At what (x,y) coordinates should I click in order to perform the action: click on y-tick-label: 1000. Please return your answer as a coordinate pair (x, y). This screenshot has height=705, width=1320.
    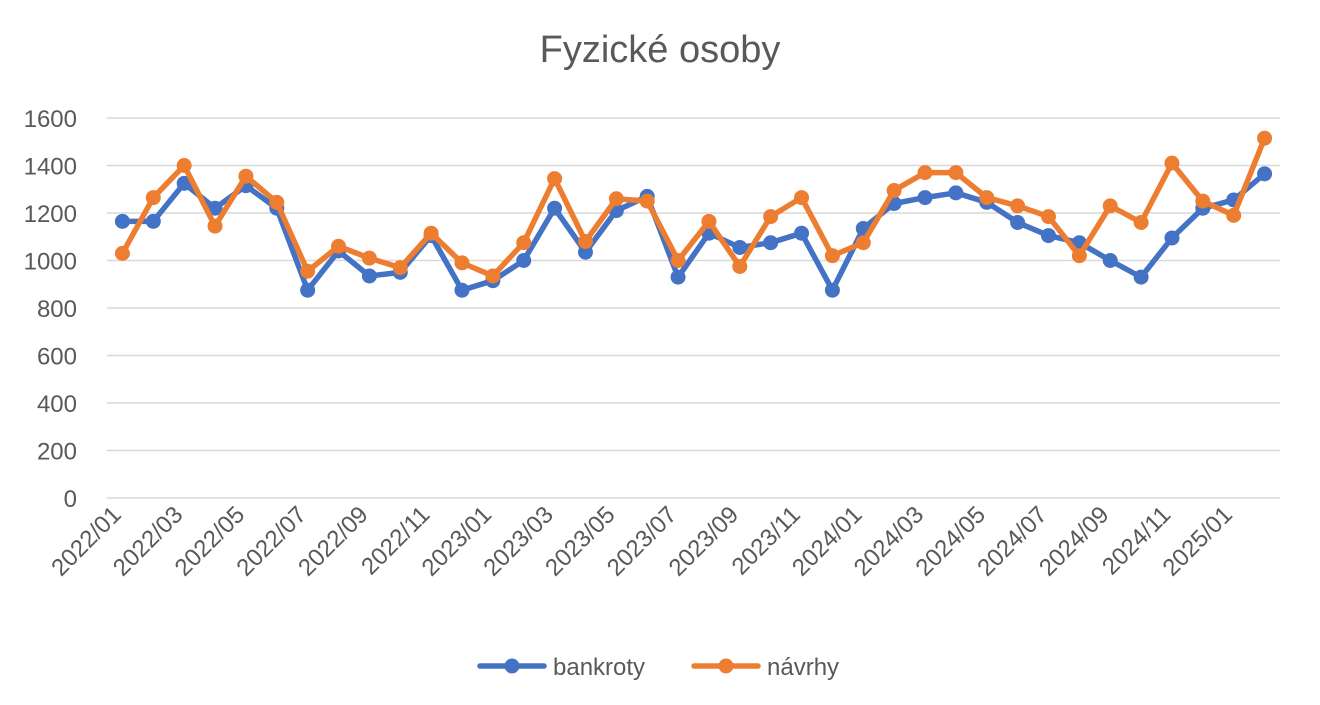
    Looking at the image, I should click on (50, 262).